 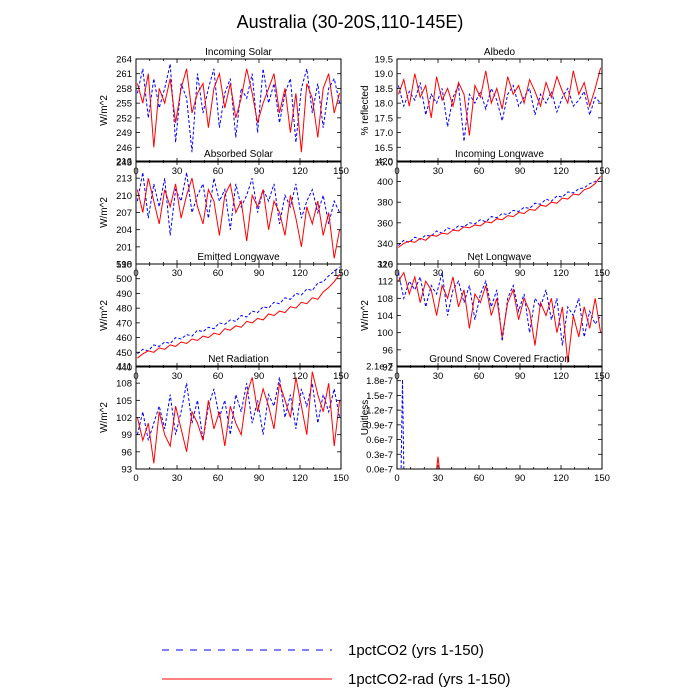 I want to click on panel-title: Incoming Longwave, so click(x=499, y=154).